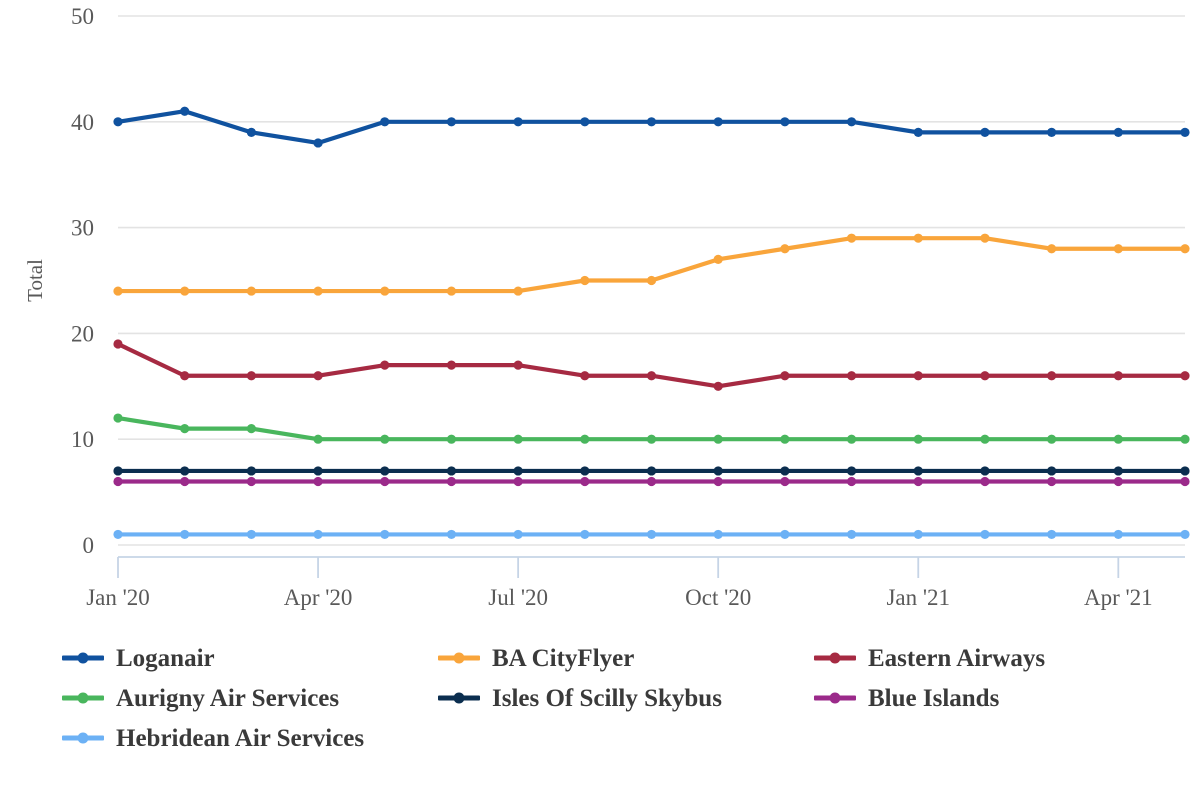 The height and width of the screenshot is (800, 1200). I want to click on y-axis-tick-label: 30, so click(82, 228).